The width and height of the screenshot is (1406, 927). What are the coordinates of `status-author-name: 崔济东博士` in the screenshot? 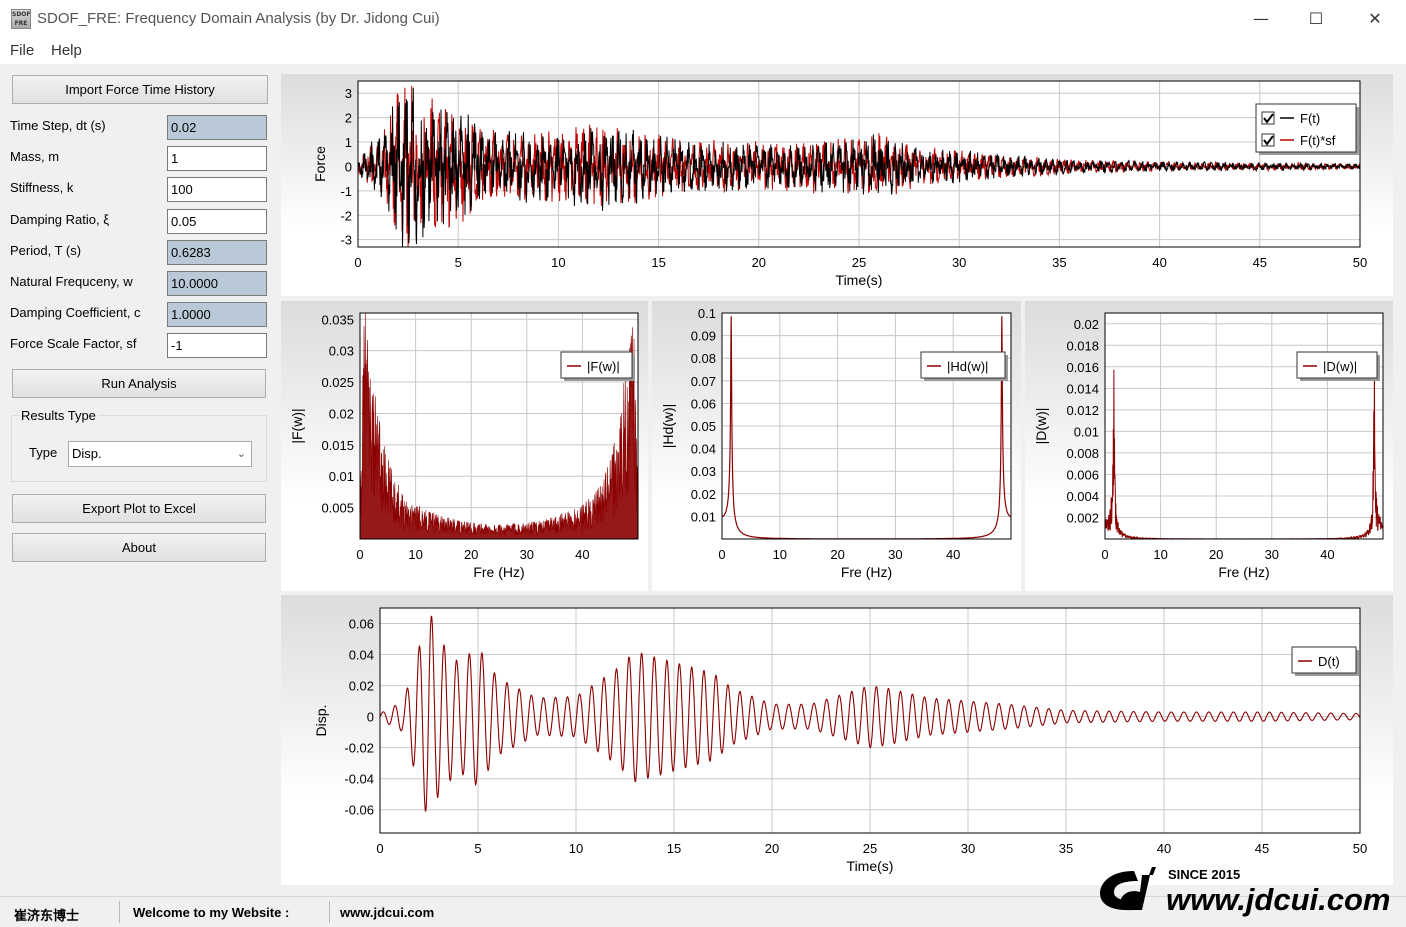 It's located at (47, 915).